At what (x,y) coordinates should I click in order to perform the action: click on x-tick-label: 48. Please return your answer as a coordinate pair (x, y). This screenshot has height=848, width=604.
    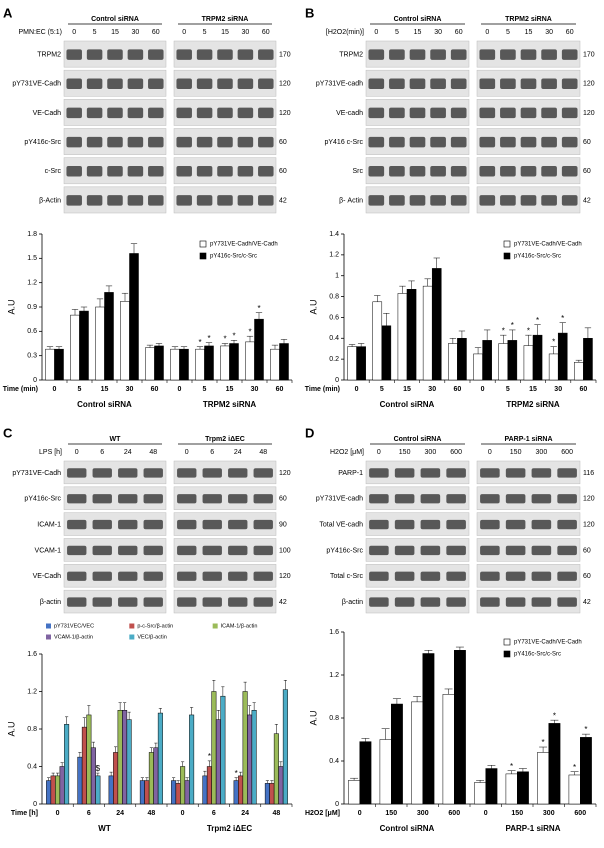
    Looking at the image, I should click on (276, 813).